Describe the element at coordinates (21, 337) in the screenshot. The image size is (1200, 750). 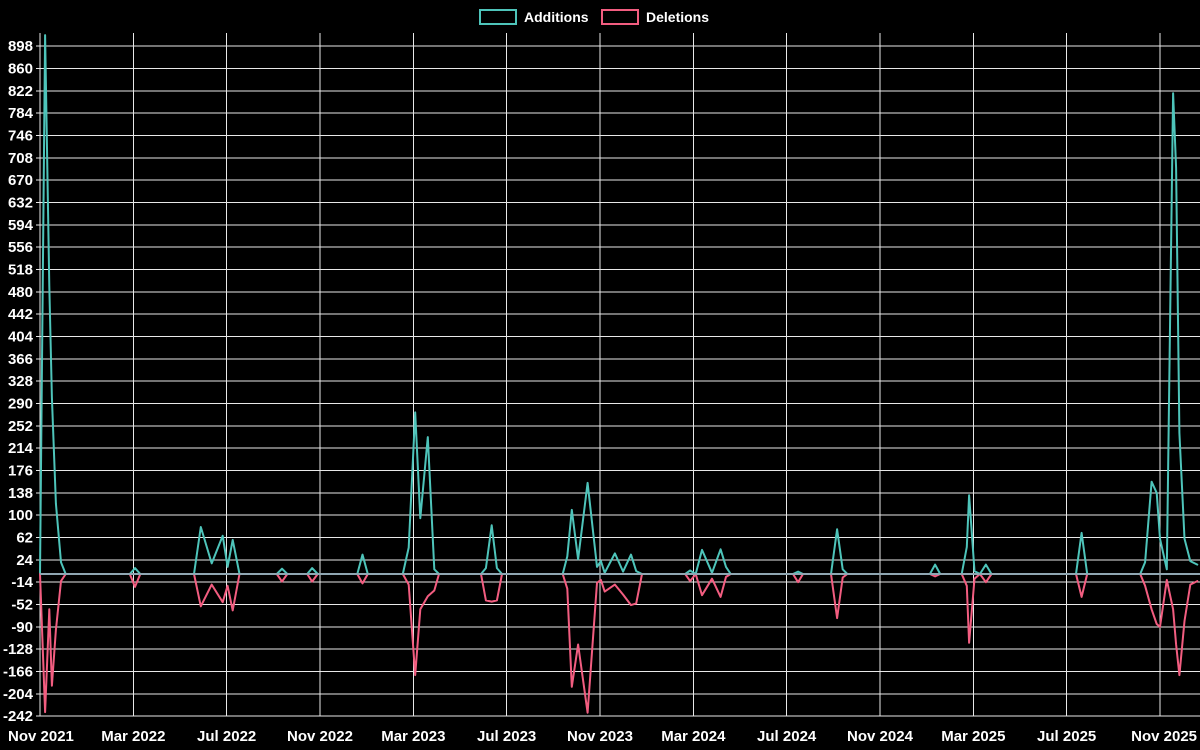
I see `y-tick-label: 404` at that location.